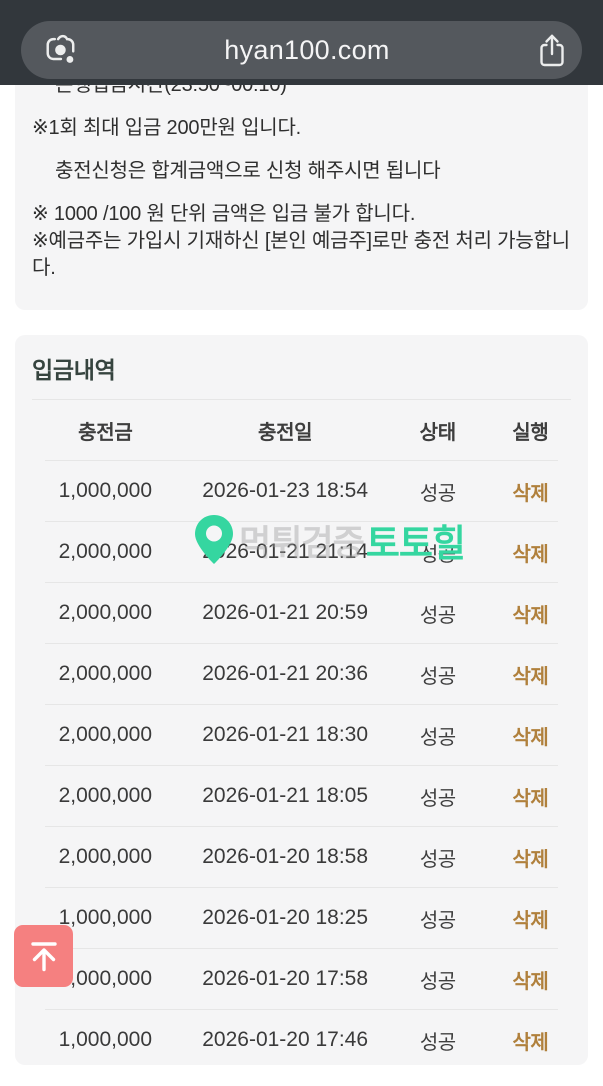 The image size is (603, 1086). What do you see at coordinates (301, 460) in the screenshot?
I see `header-divider` at bounding box center [301, 460].